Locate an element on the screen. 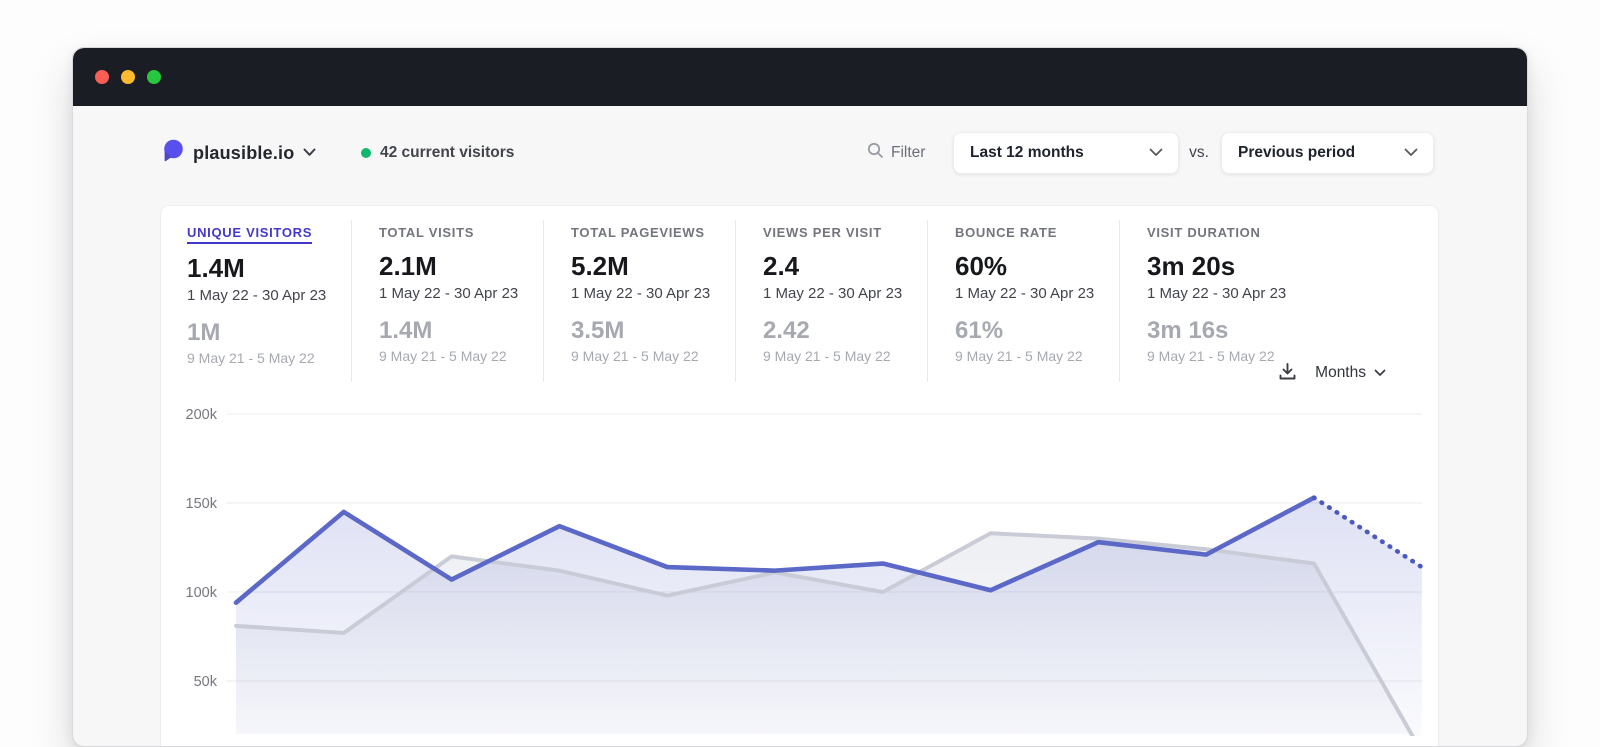 The height and width of the screenshot is (747, 1600). filter-label: Filter is located at coordinates (908, 152).